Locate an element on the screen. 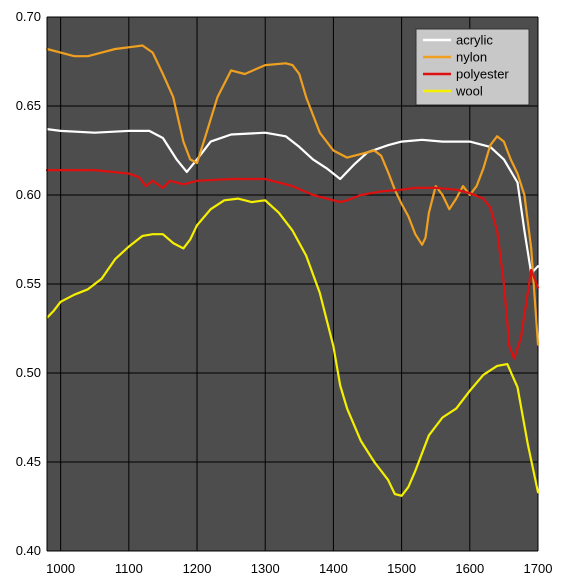 This screenshot has height=585, width=563. y-tick-label: 0.40 is located at coordinates (28, 550).